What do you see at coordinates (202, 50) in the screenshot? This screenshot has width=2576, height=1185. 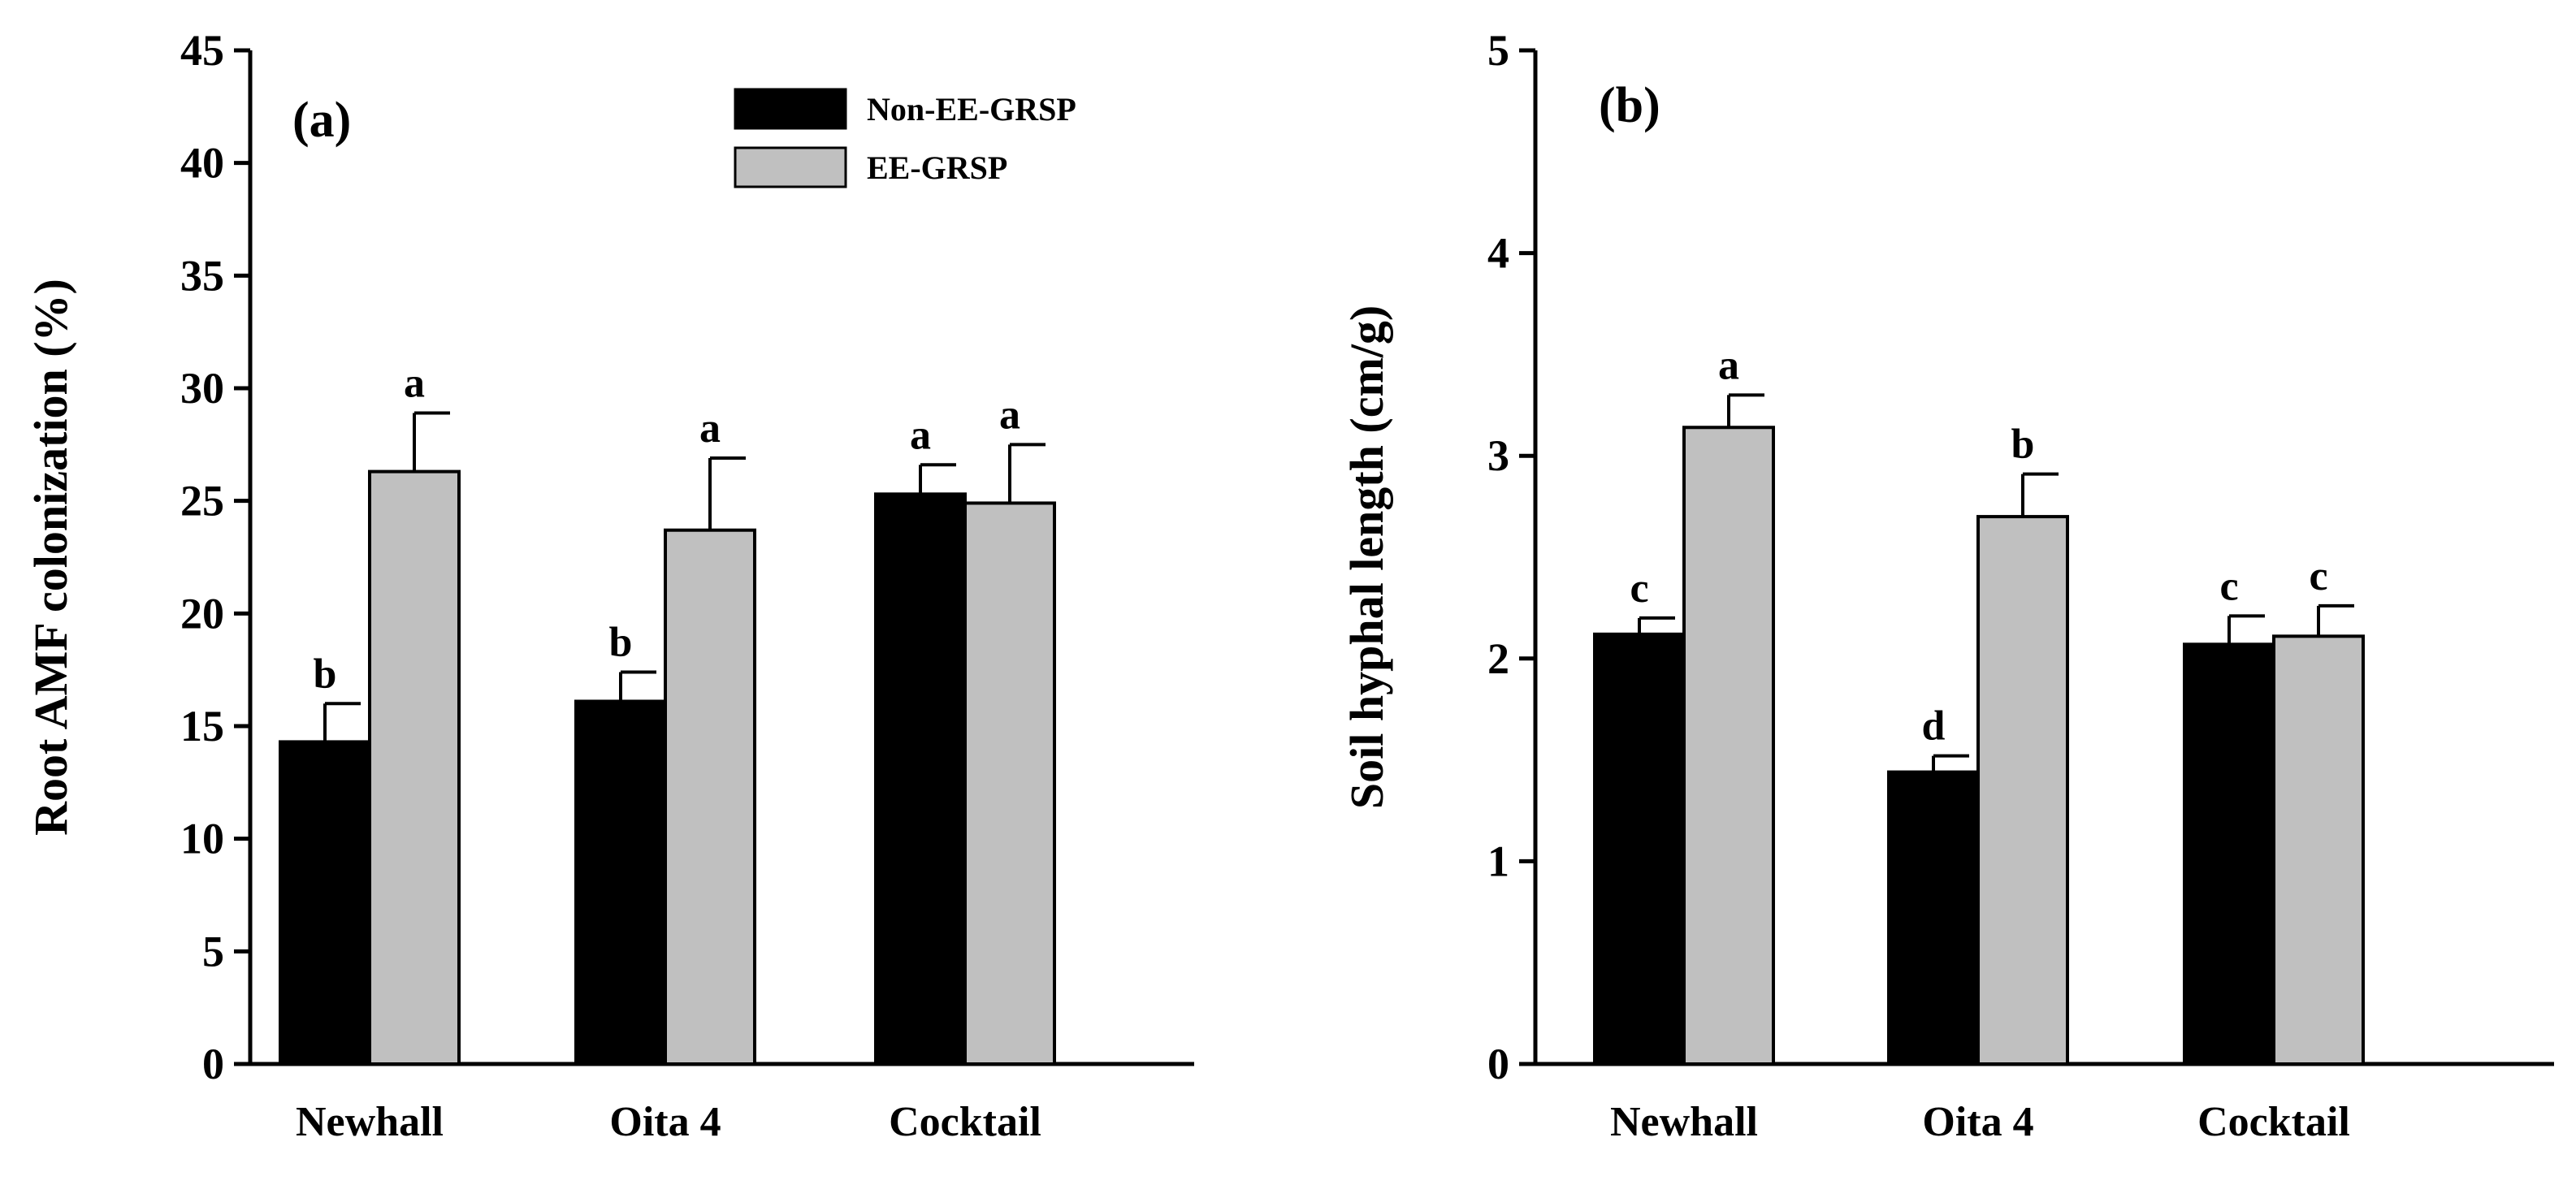 I see `y-tick-label: 45` at bounding box center [202, 50].